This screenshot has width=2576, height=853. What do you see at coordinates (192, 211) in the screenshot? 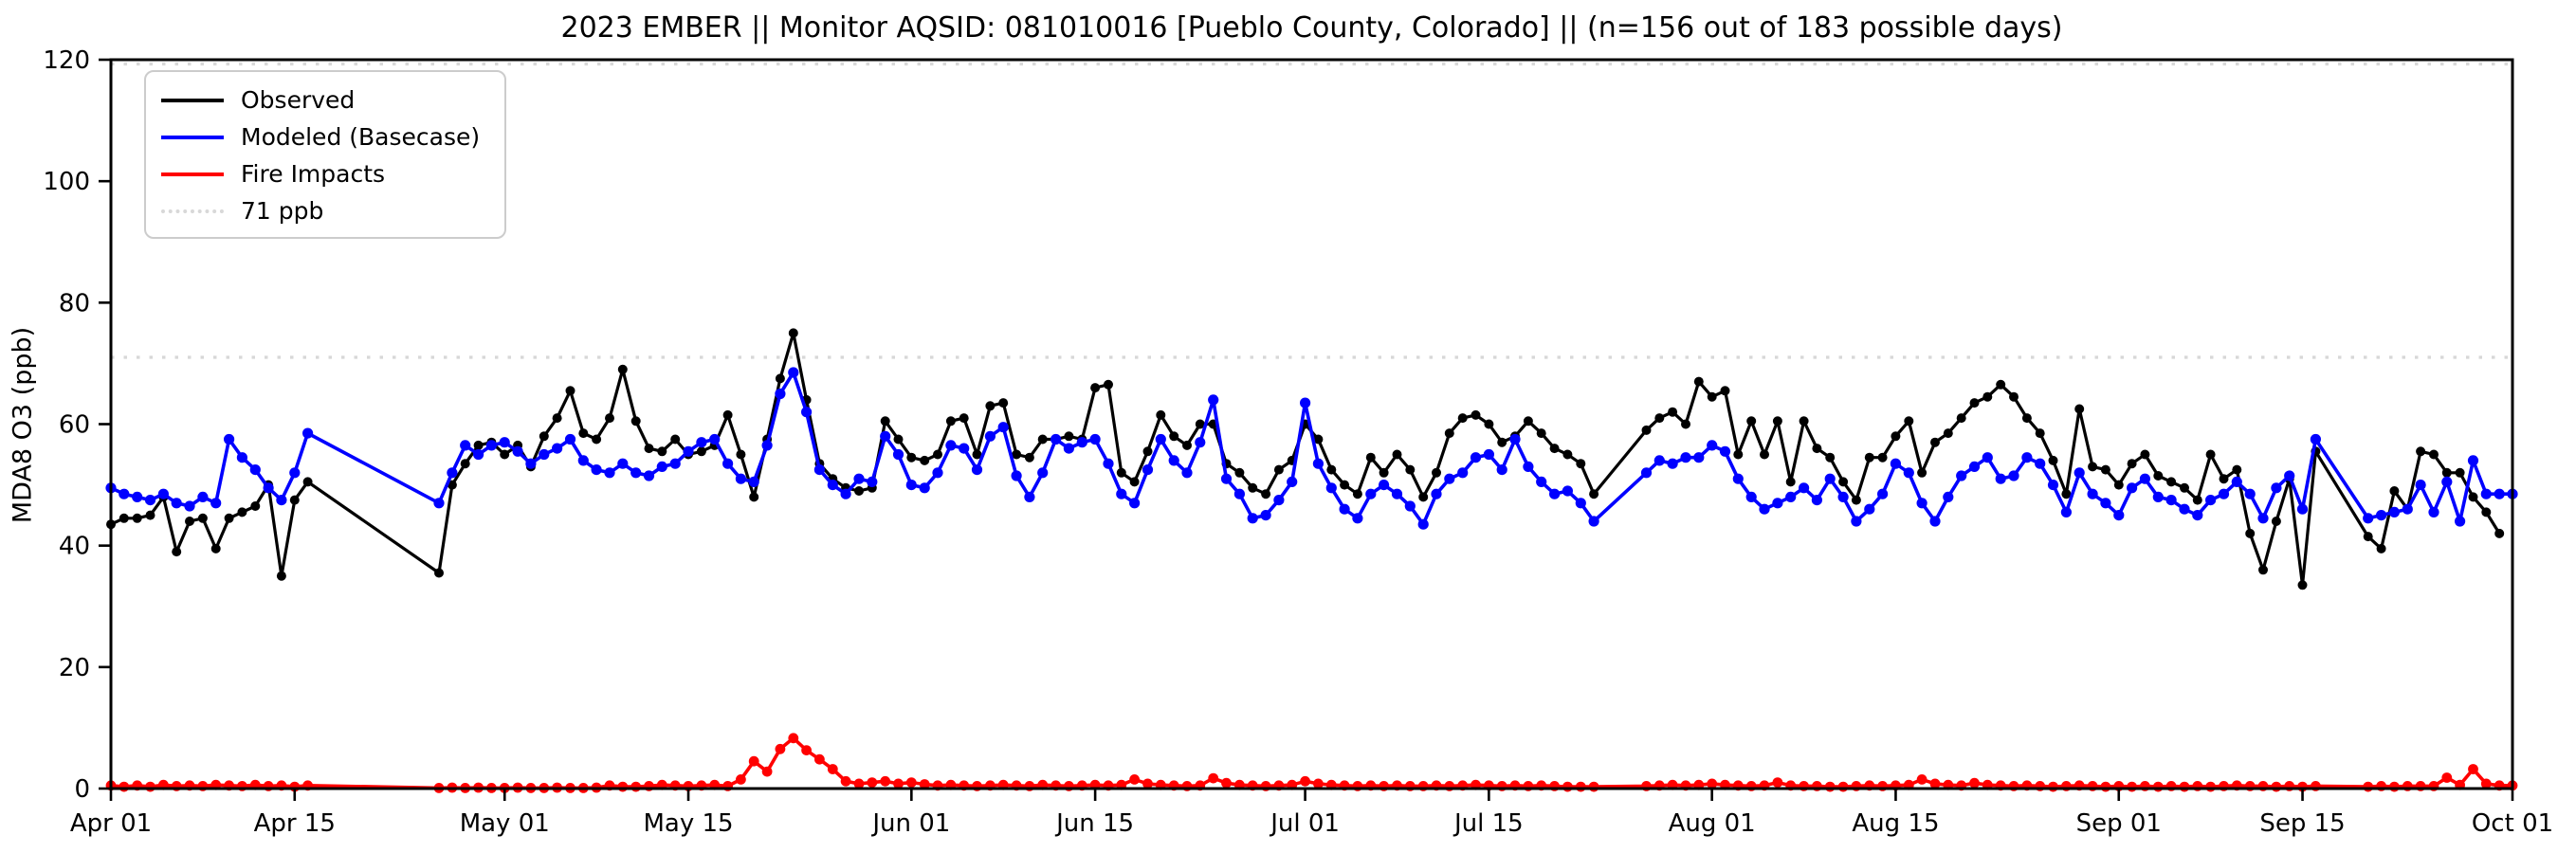
I see `threshold-line-sample` at bounding box center [192, 211].